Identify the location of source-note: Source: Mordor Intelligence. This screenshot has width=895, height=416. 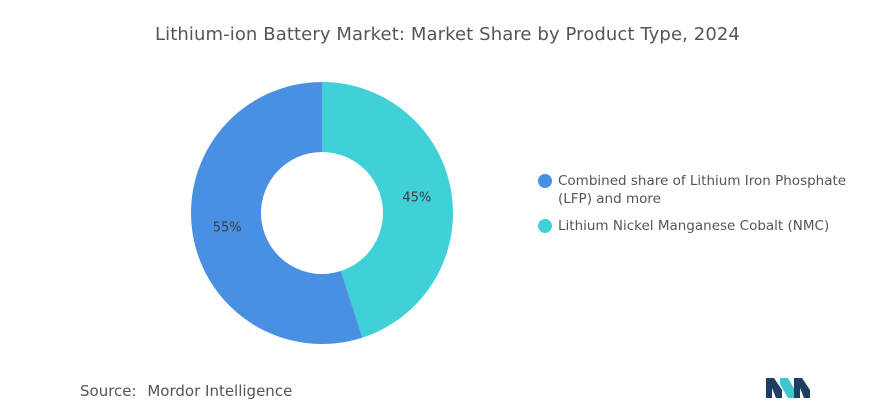
(186, 391).